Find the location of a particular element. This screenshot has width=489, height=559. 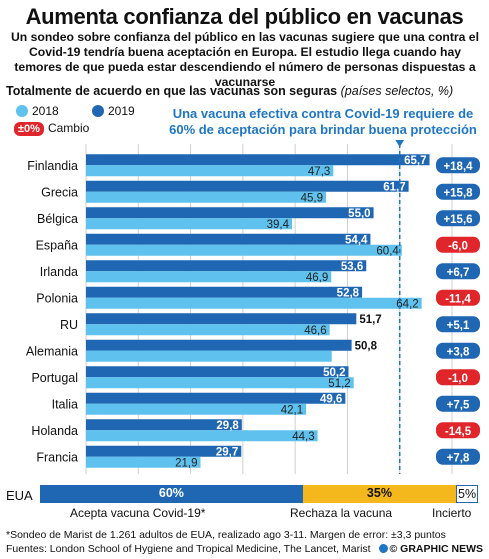

label-2019: 49,6 is located at coordinates (331, 399).